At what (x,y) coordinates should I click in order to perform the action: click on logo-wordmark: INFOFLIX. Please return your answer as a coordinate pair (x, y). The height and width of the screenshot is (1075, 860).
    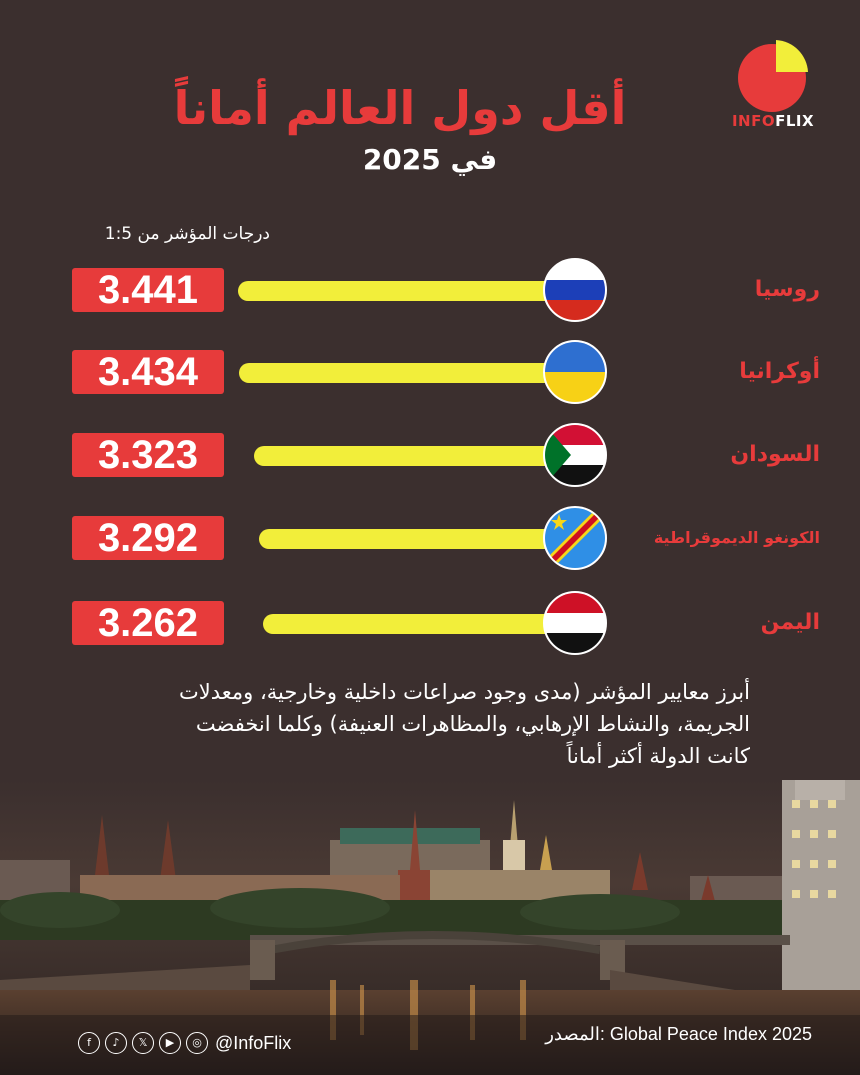
    Looking at the image, I should click on (773, 121).